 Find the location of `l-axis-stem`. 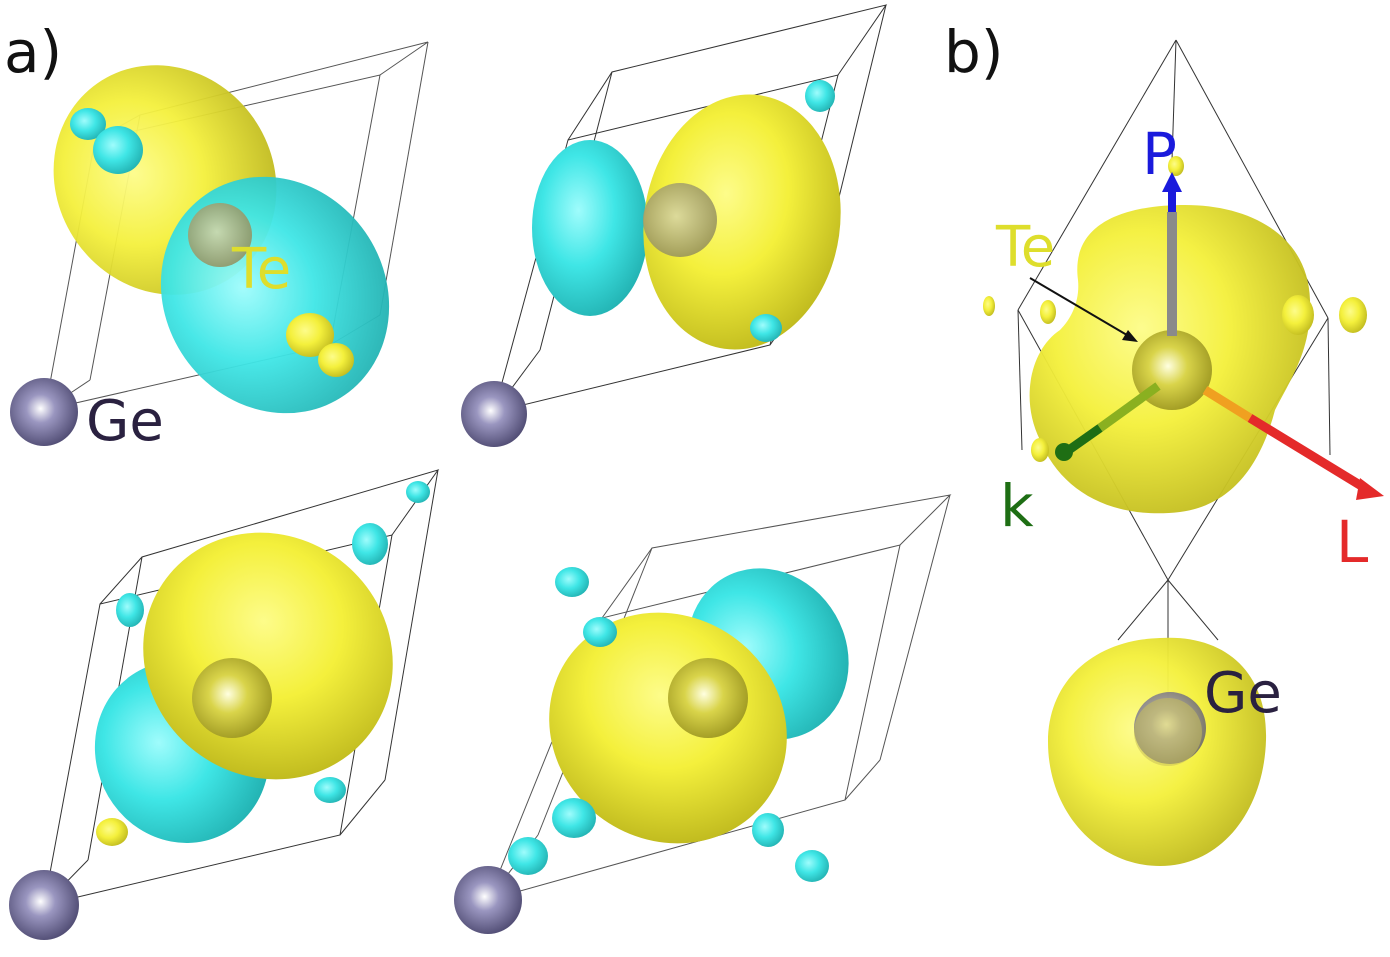

l-axis-stem is located at coordinates (1227, 404).